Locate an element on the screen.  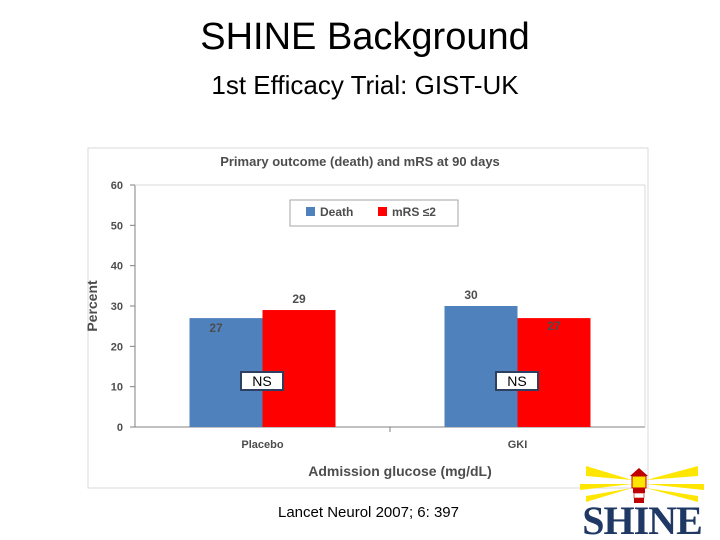
data-label: 30 is located at coordinates (471, 295).